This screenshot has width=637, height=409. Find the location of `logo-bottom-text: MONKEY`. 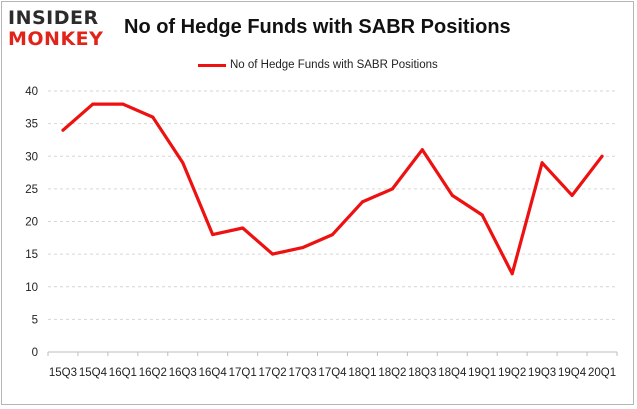

logo-bottom-text: MONKEY is located at coordinates (56, 39).